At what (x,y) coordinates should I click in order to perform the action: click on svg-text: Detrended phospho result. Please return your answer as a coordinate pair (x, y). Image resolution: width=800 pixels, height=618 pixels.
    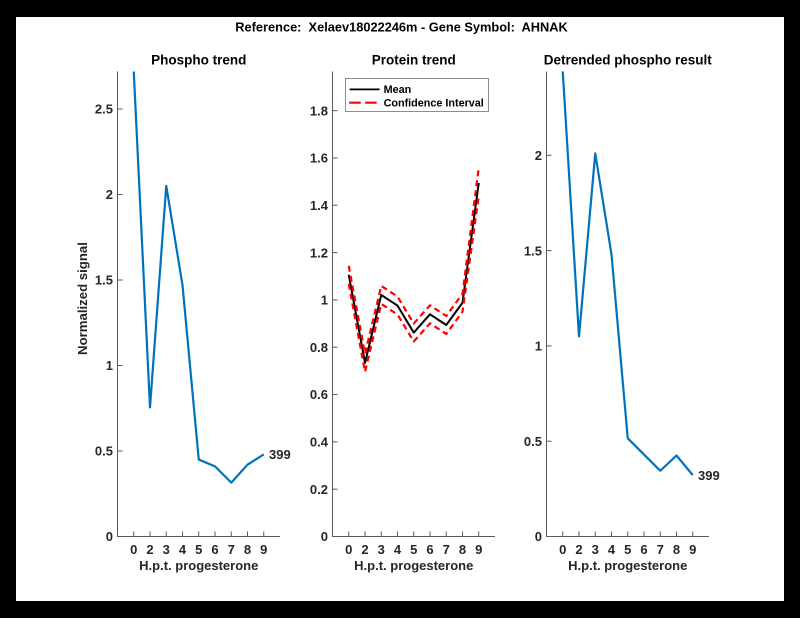
    Looking at the image, I should click on (628, 60).